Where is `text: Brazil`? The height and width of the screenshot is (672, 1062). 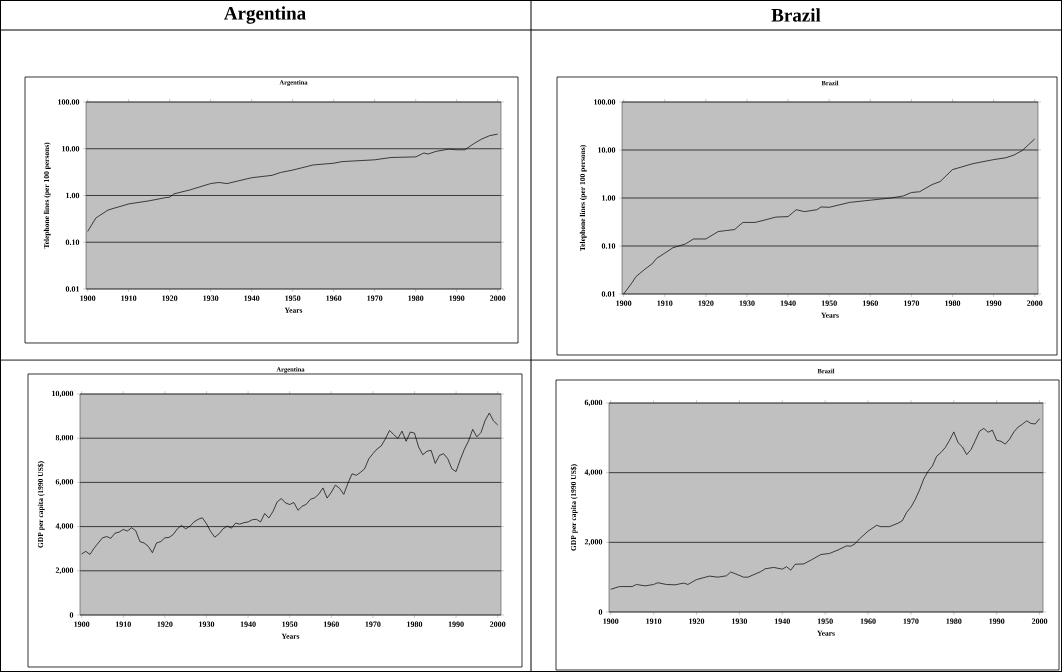
text: Brazil is located at coordinates (796, 15).